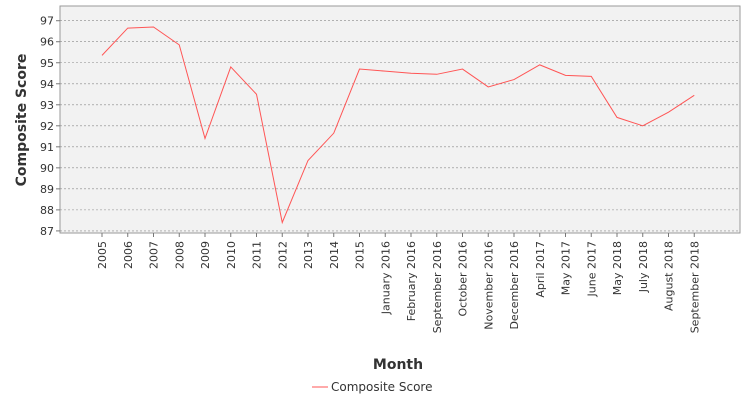 The height and width of the screenshot is (400, 750). I want to click on x-tick-label: May 2017, so click(566, 268).